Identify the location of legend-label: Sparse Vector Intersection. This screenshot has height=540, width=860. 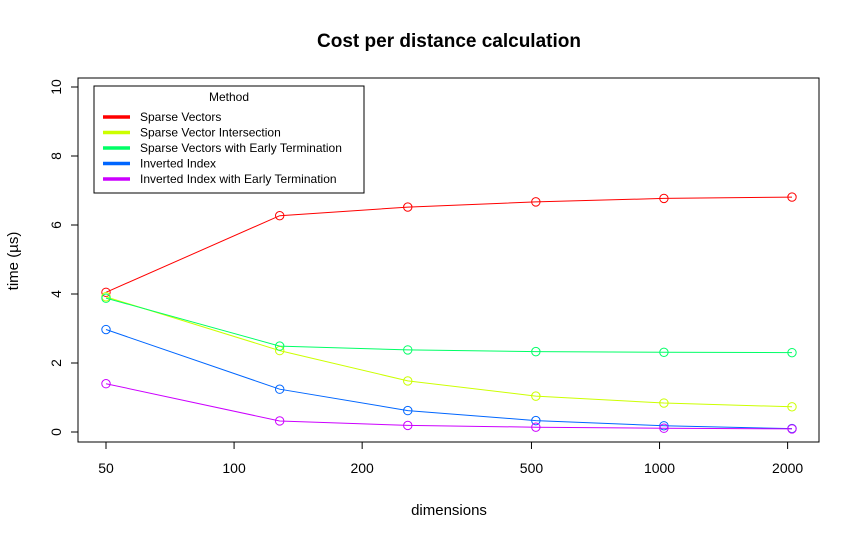
(210, 133).